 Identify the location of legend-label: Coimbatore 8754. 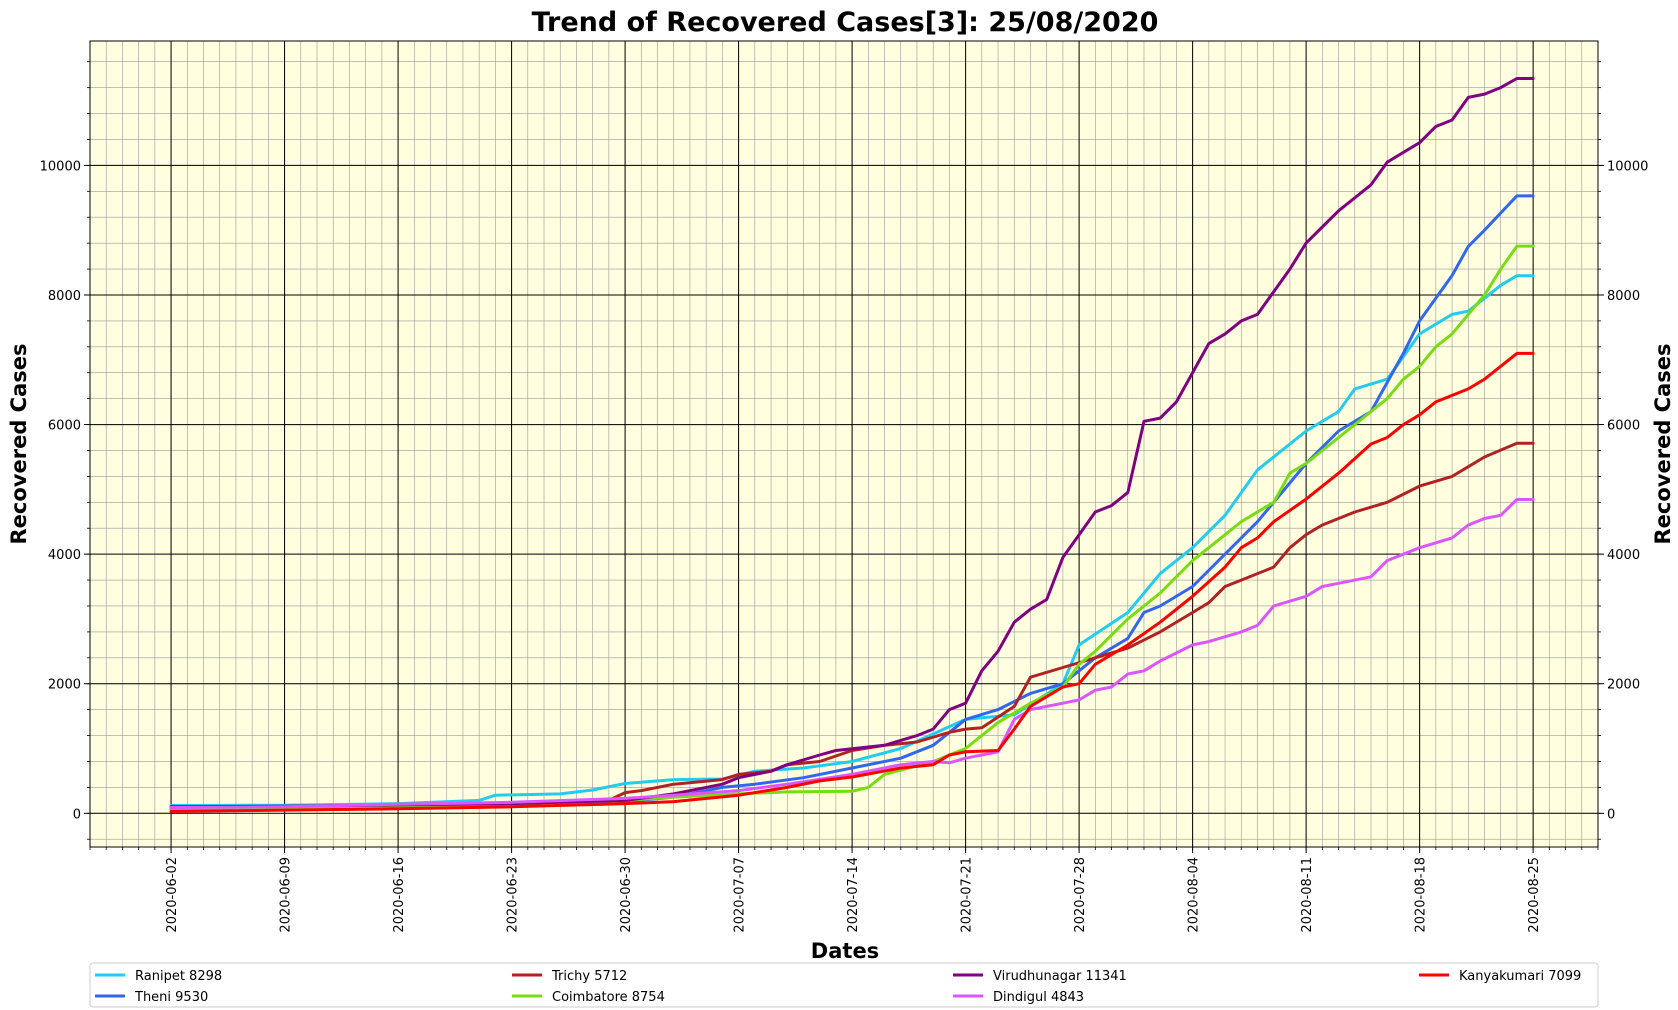
(608, 997).